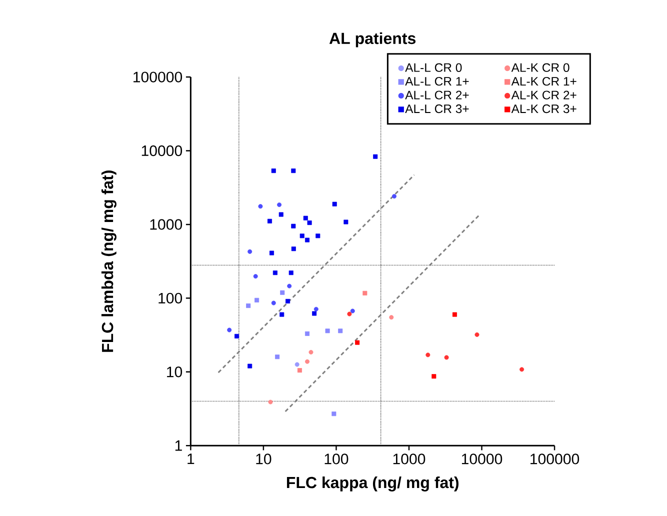 Image resolution: width=667 pixels, height=516 pixels. Describe the element at coordinates (108, 261) in the screenshot. I see `y-axis-title: FLC lambda (ng/ mg fat)` at that location.